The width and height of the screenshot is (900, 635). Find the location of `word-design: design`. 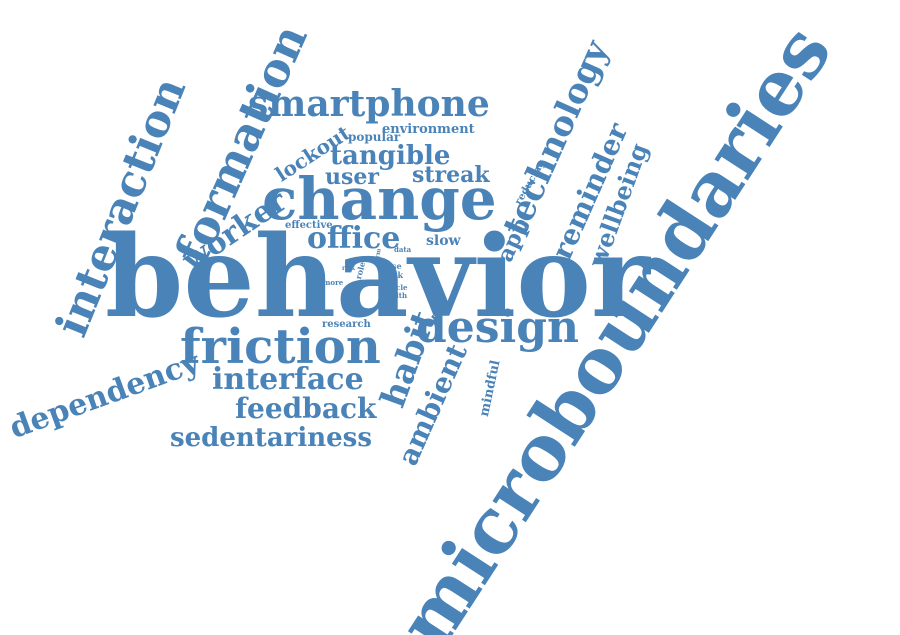

word-design: design is located at coordinates (498, 327).